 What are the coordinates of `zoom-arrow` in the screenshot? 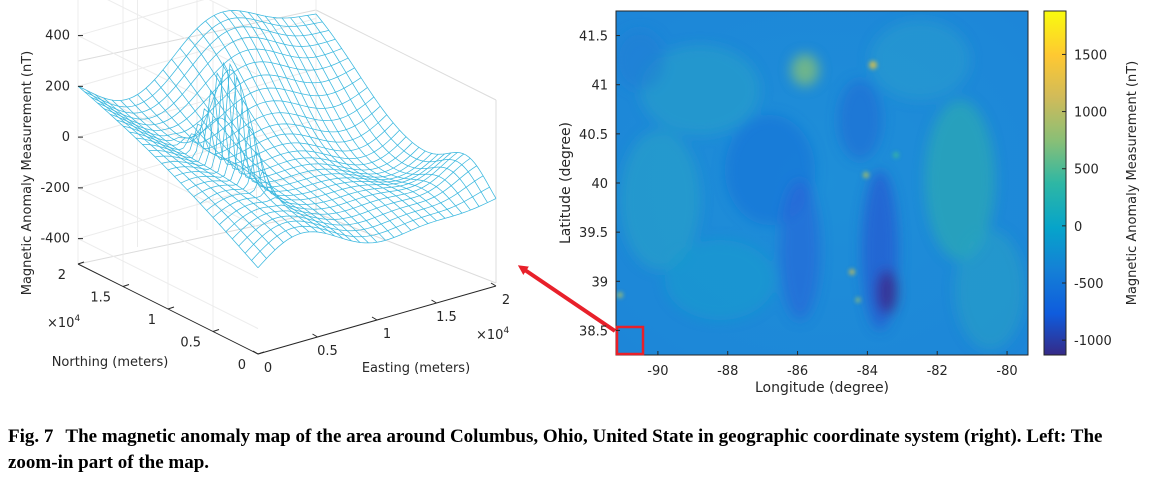 It's located at (567, 299).